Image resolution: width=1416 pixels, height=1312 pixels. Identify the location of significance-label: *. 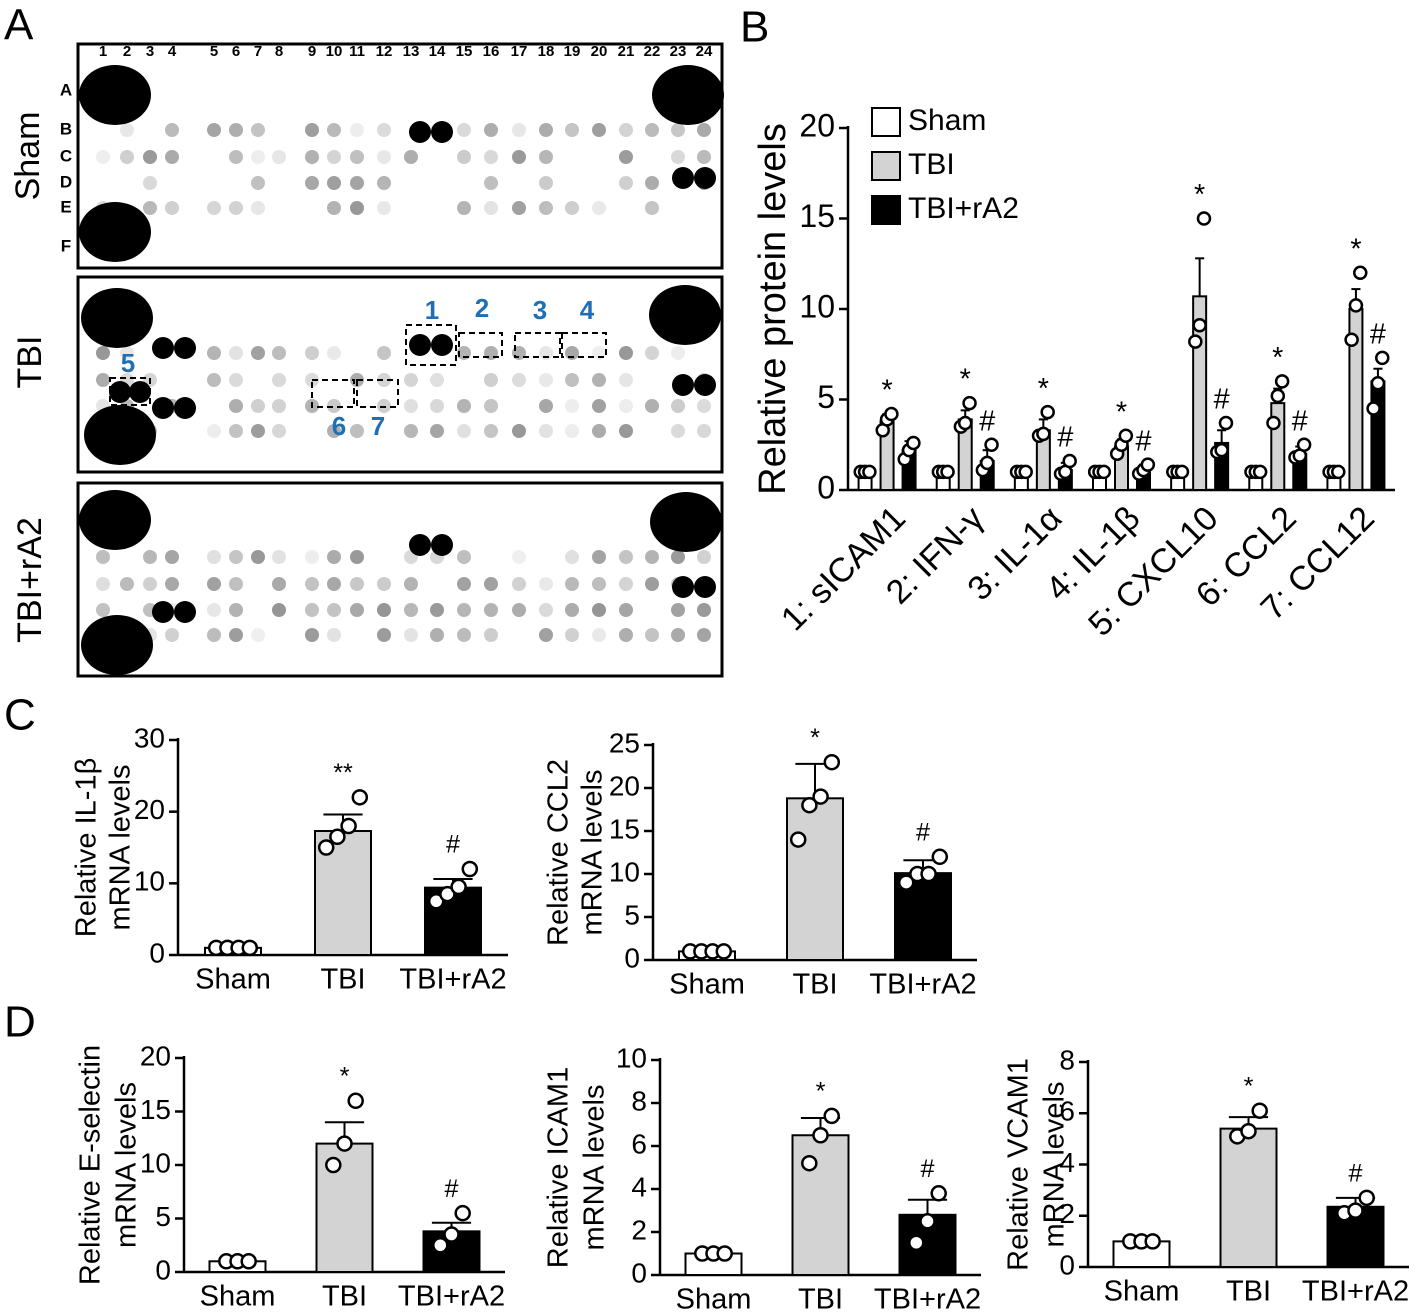
(1249, 1086).